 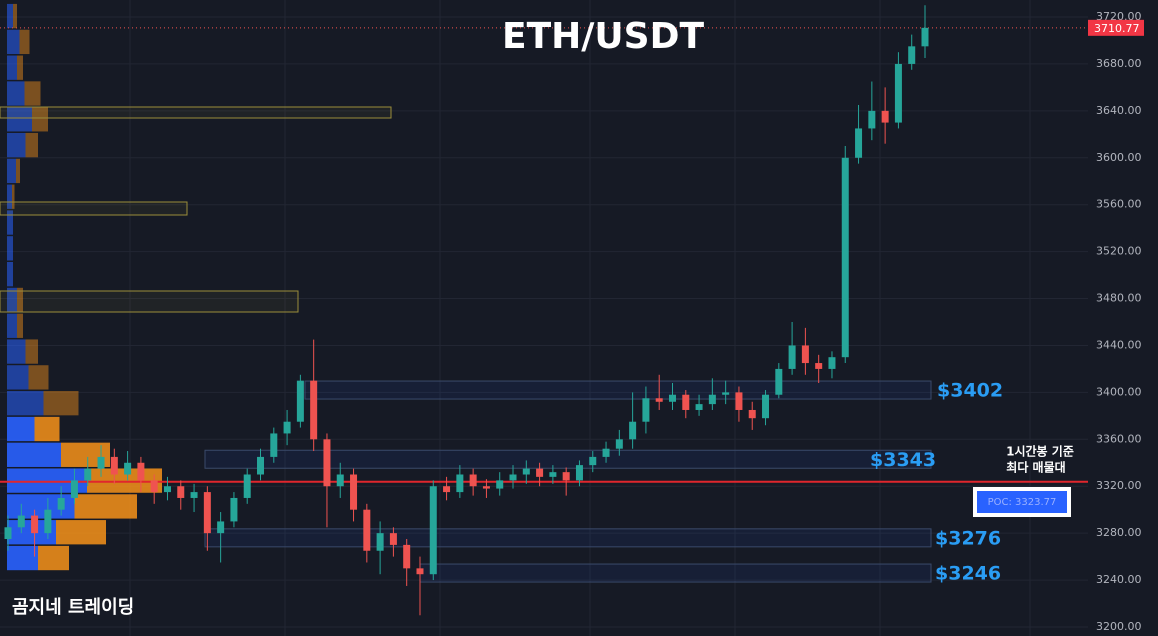 I want to click on annotation: 1시간봉 기준, so click(x=1040, y=451).